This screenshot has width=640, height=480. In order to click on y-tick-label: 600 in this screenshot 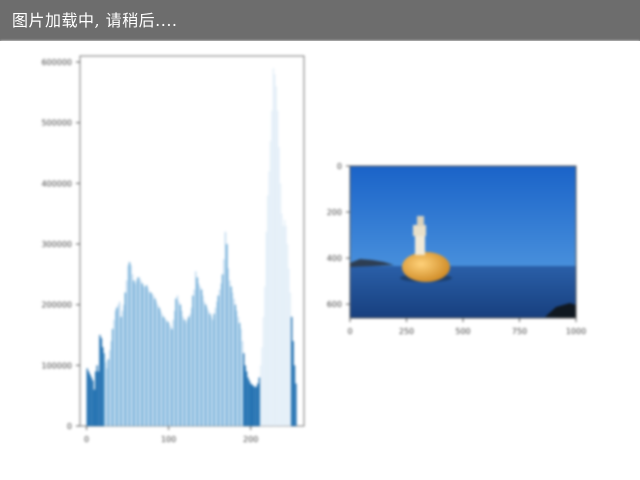, I will do `click(334, 304)`.